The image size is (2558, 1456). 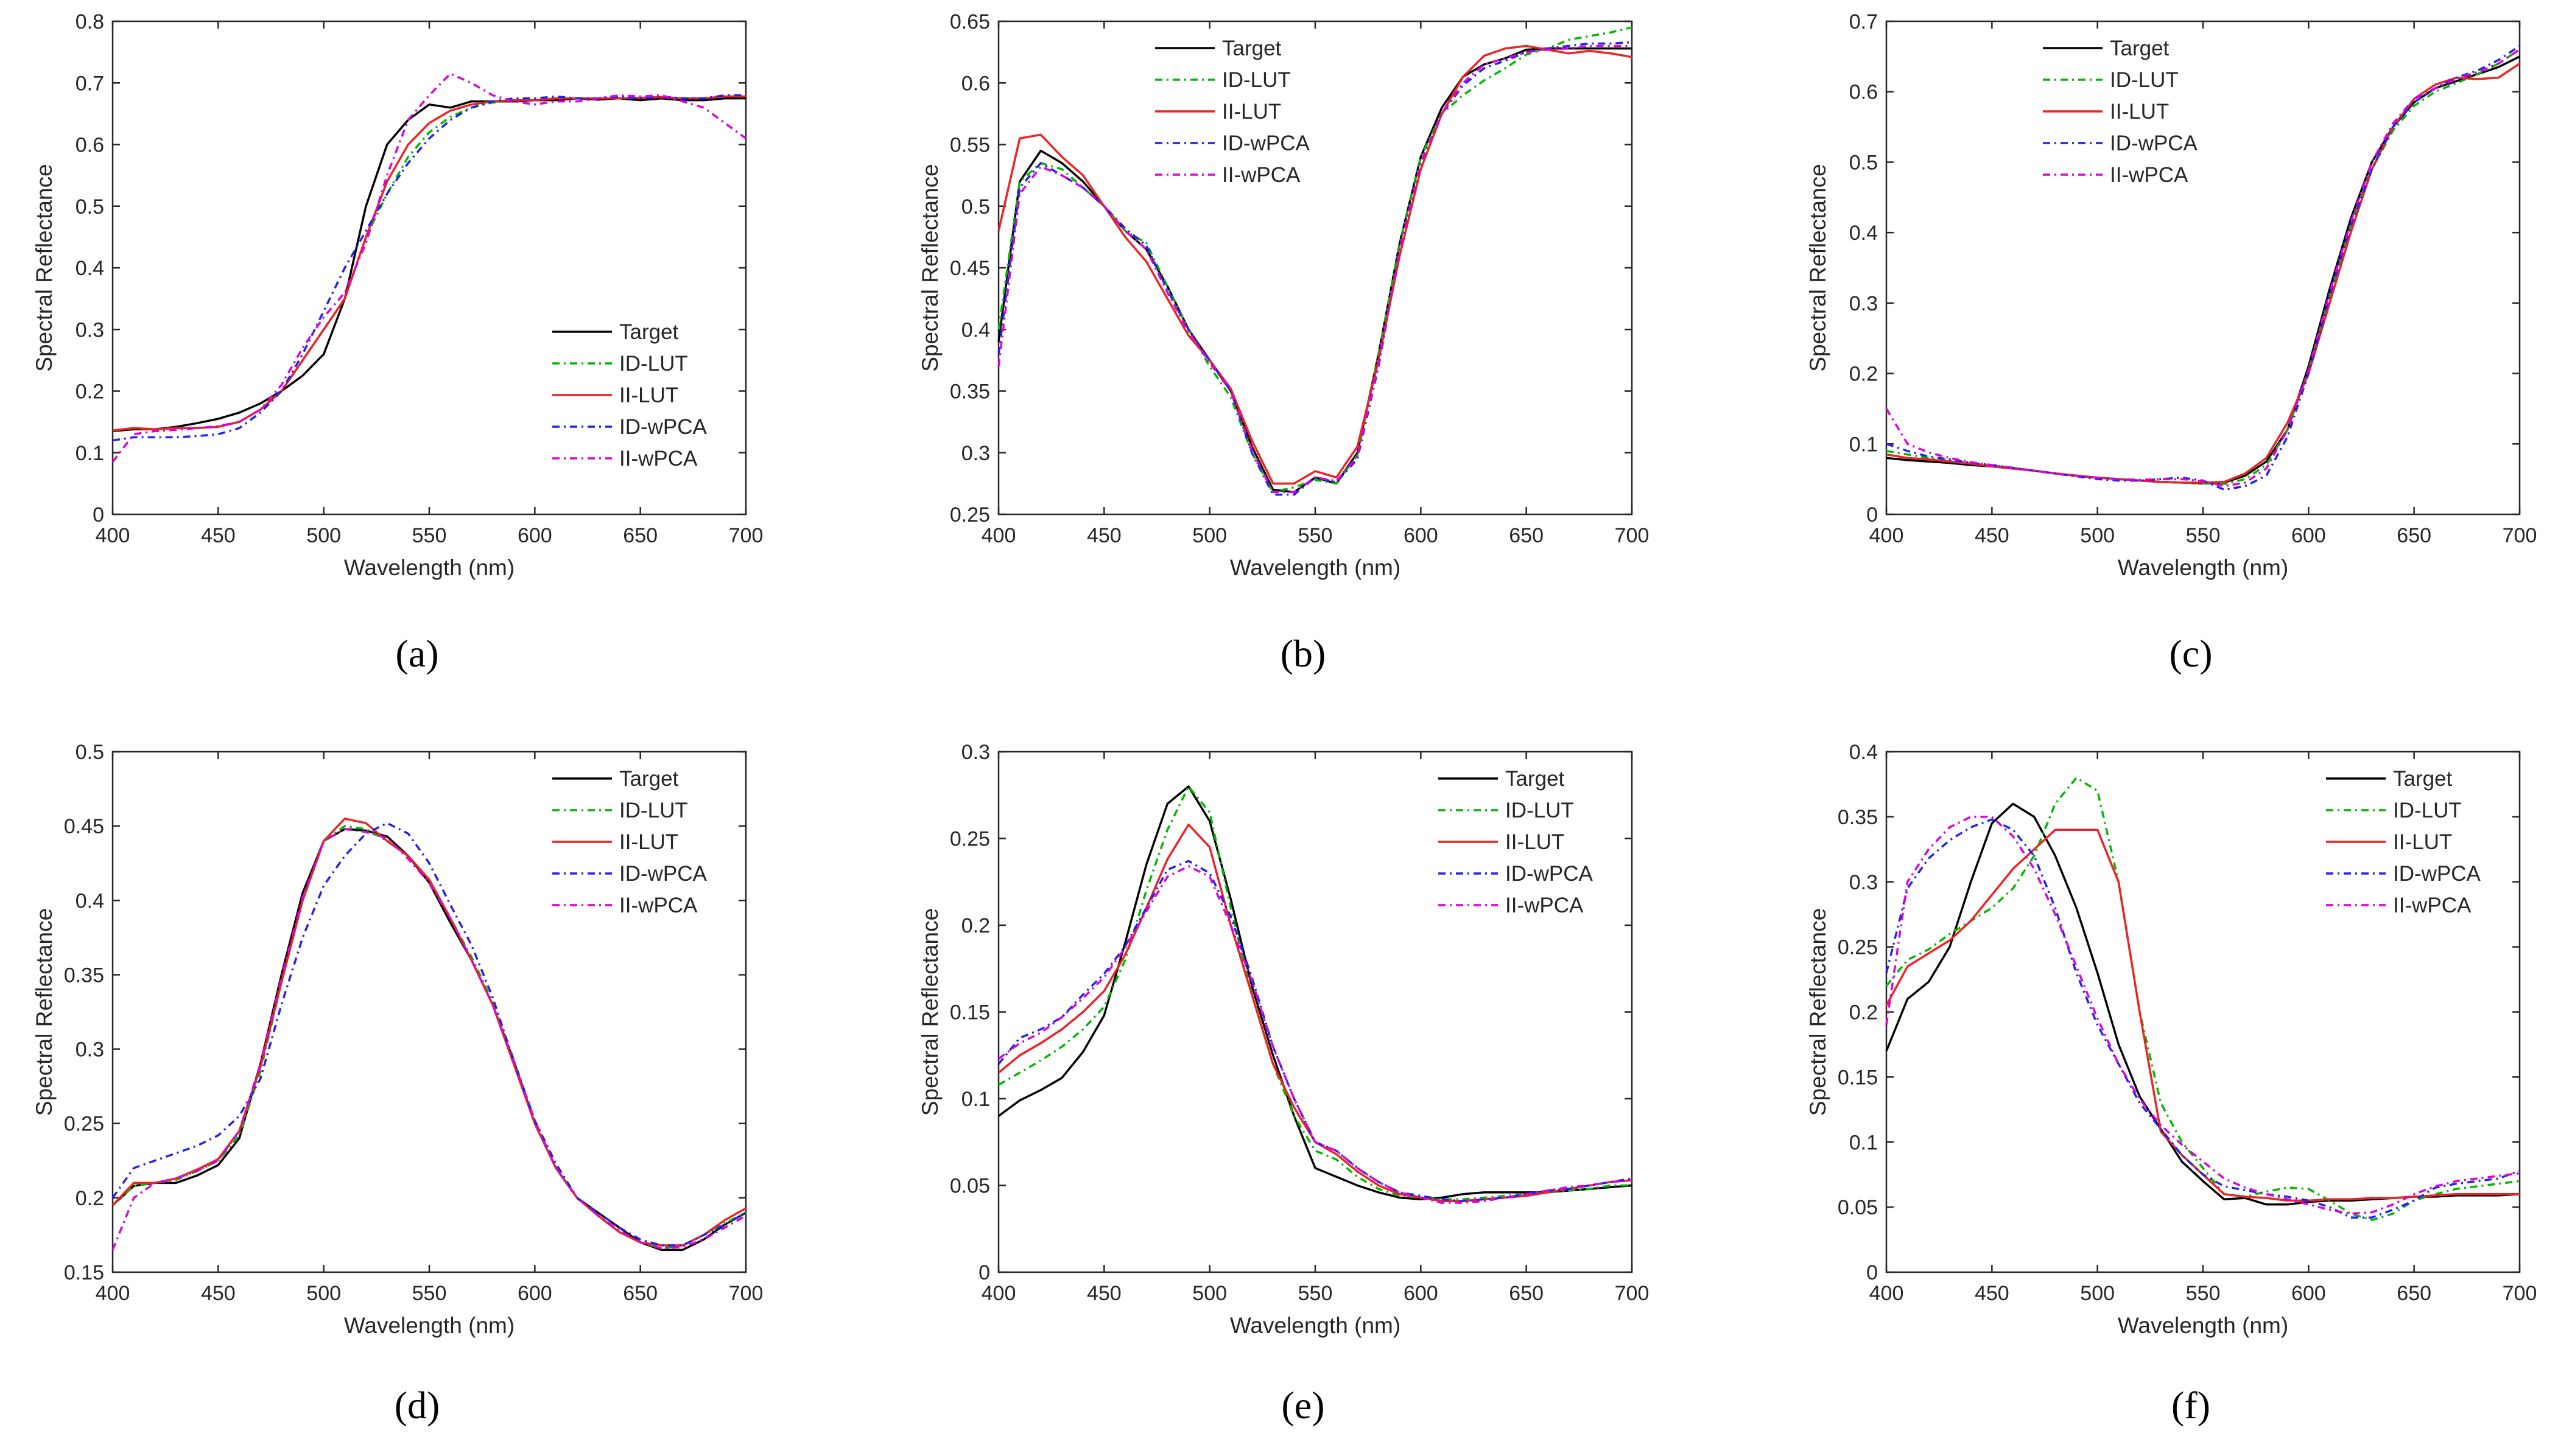 What do you see at coordinates (975, 453) in the screenshot?
I see `y-tick-label: 0.3` at bounding box center [975, 453].